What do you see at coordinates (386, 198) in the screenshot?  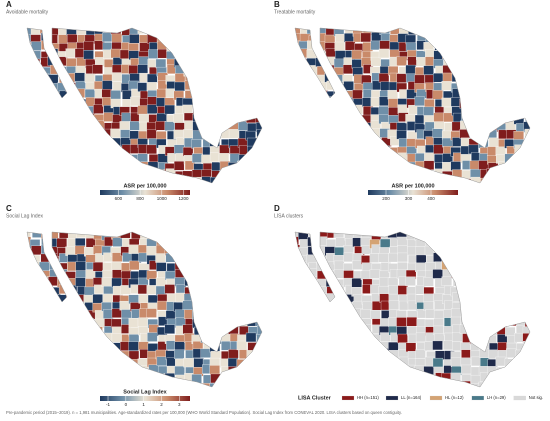 I see `colorbar-tick-label: 200` at bounding box center [386, 198].